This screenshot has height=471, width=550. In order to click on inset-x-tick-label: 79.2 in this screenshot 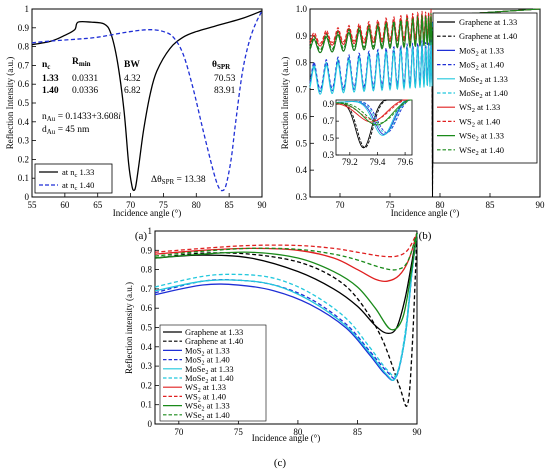, I will do `click(350, 162)`.